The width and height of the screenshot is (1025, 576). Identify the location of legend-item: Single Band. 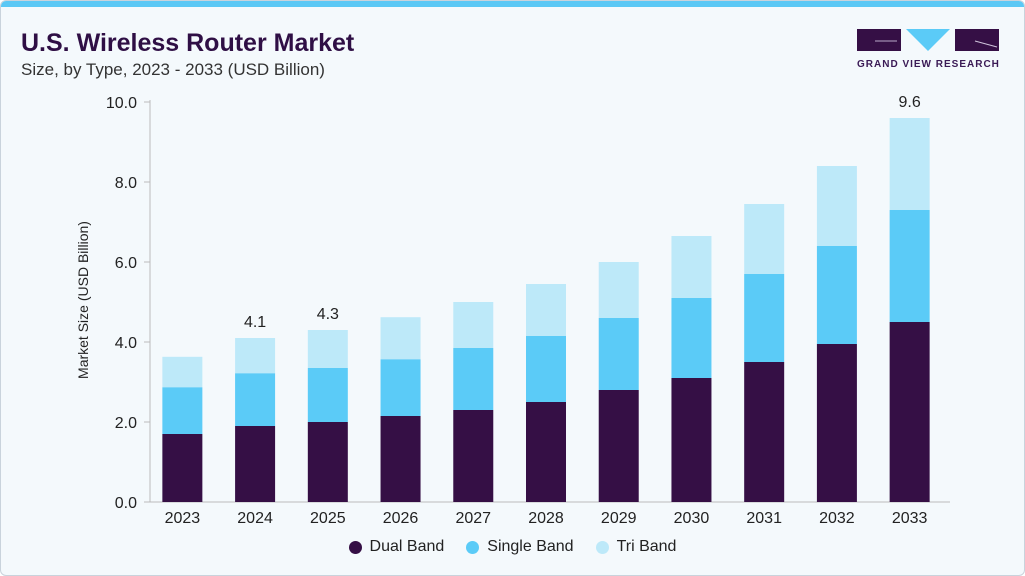
(520, 547).